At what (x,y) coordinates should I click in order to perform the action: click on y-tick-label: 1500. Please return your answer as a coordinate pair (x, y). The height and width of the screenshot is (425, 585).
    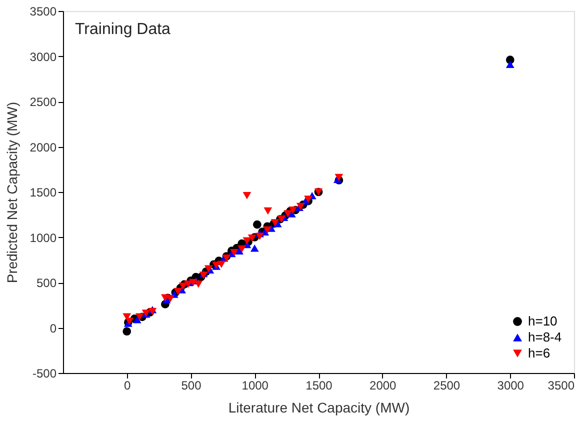
    Looking at the image, I should click on (43, 193).